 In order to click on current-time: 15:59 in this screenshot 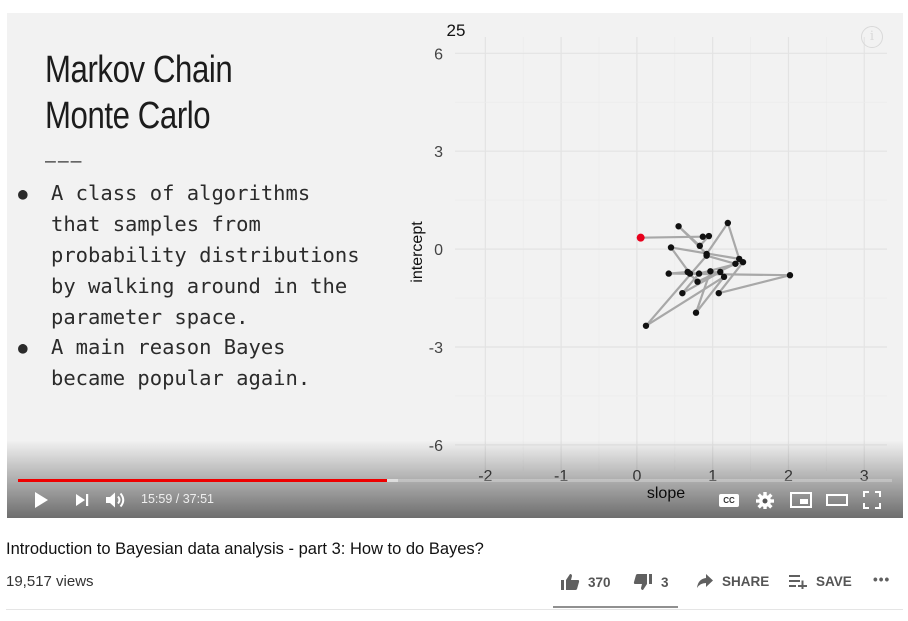, I will do `click(157, 499)`.